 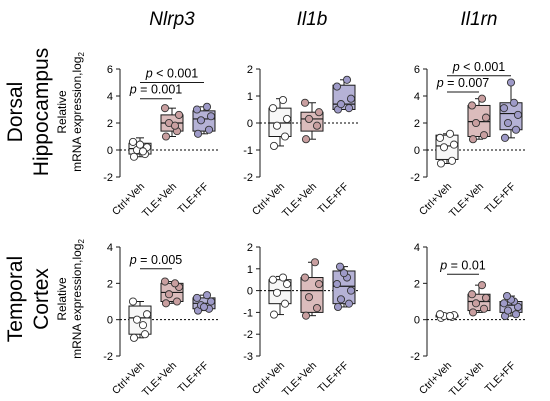 I want to click on ylabel-line1: Relative, so click(x=62, y=112).